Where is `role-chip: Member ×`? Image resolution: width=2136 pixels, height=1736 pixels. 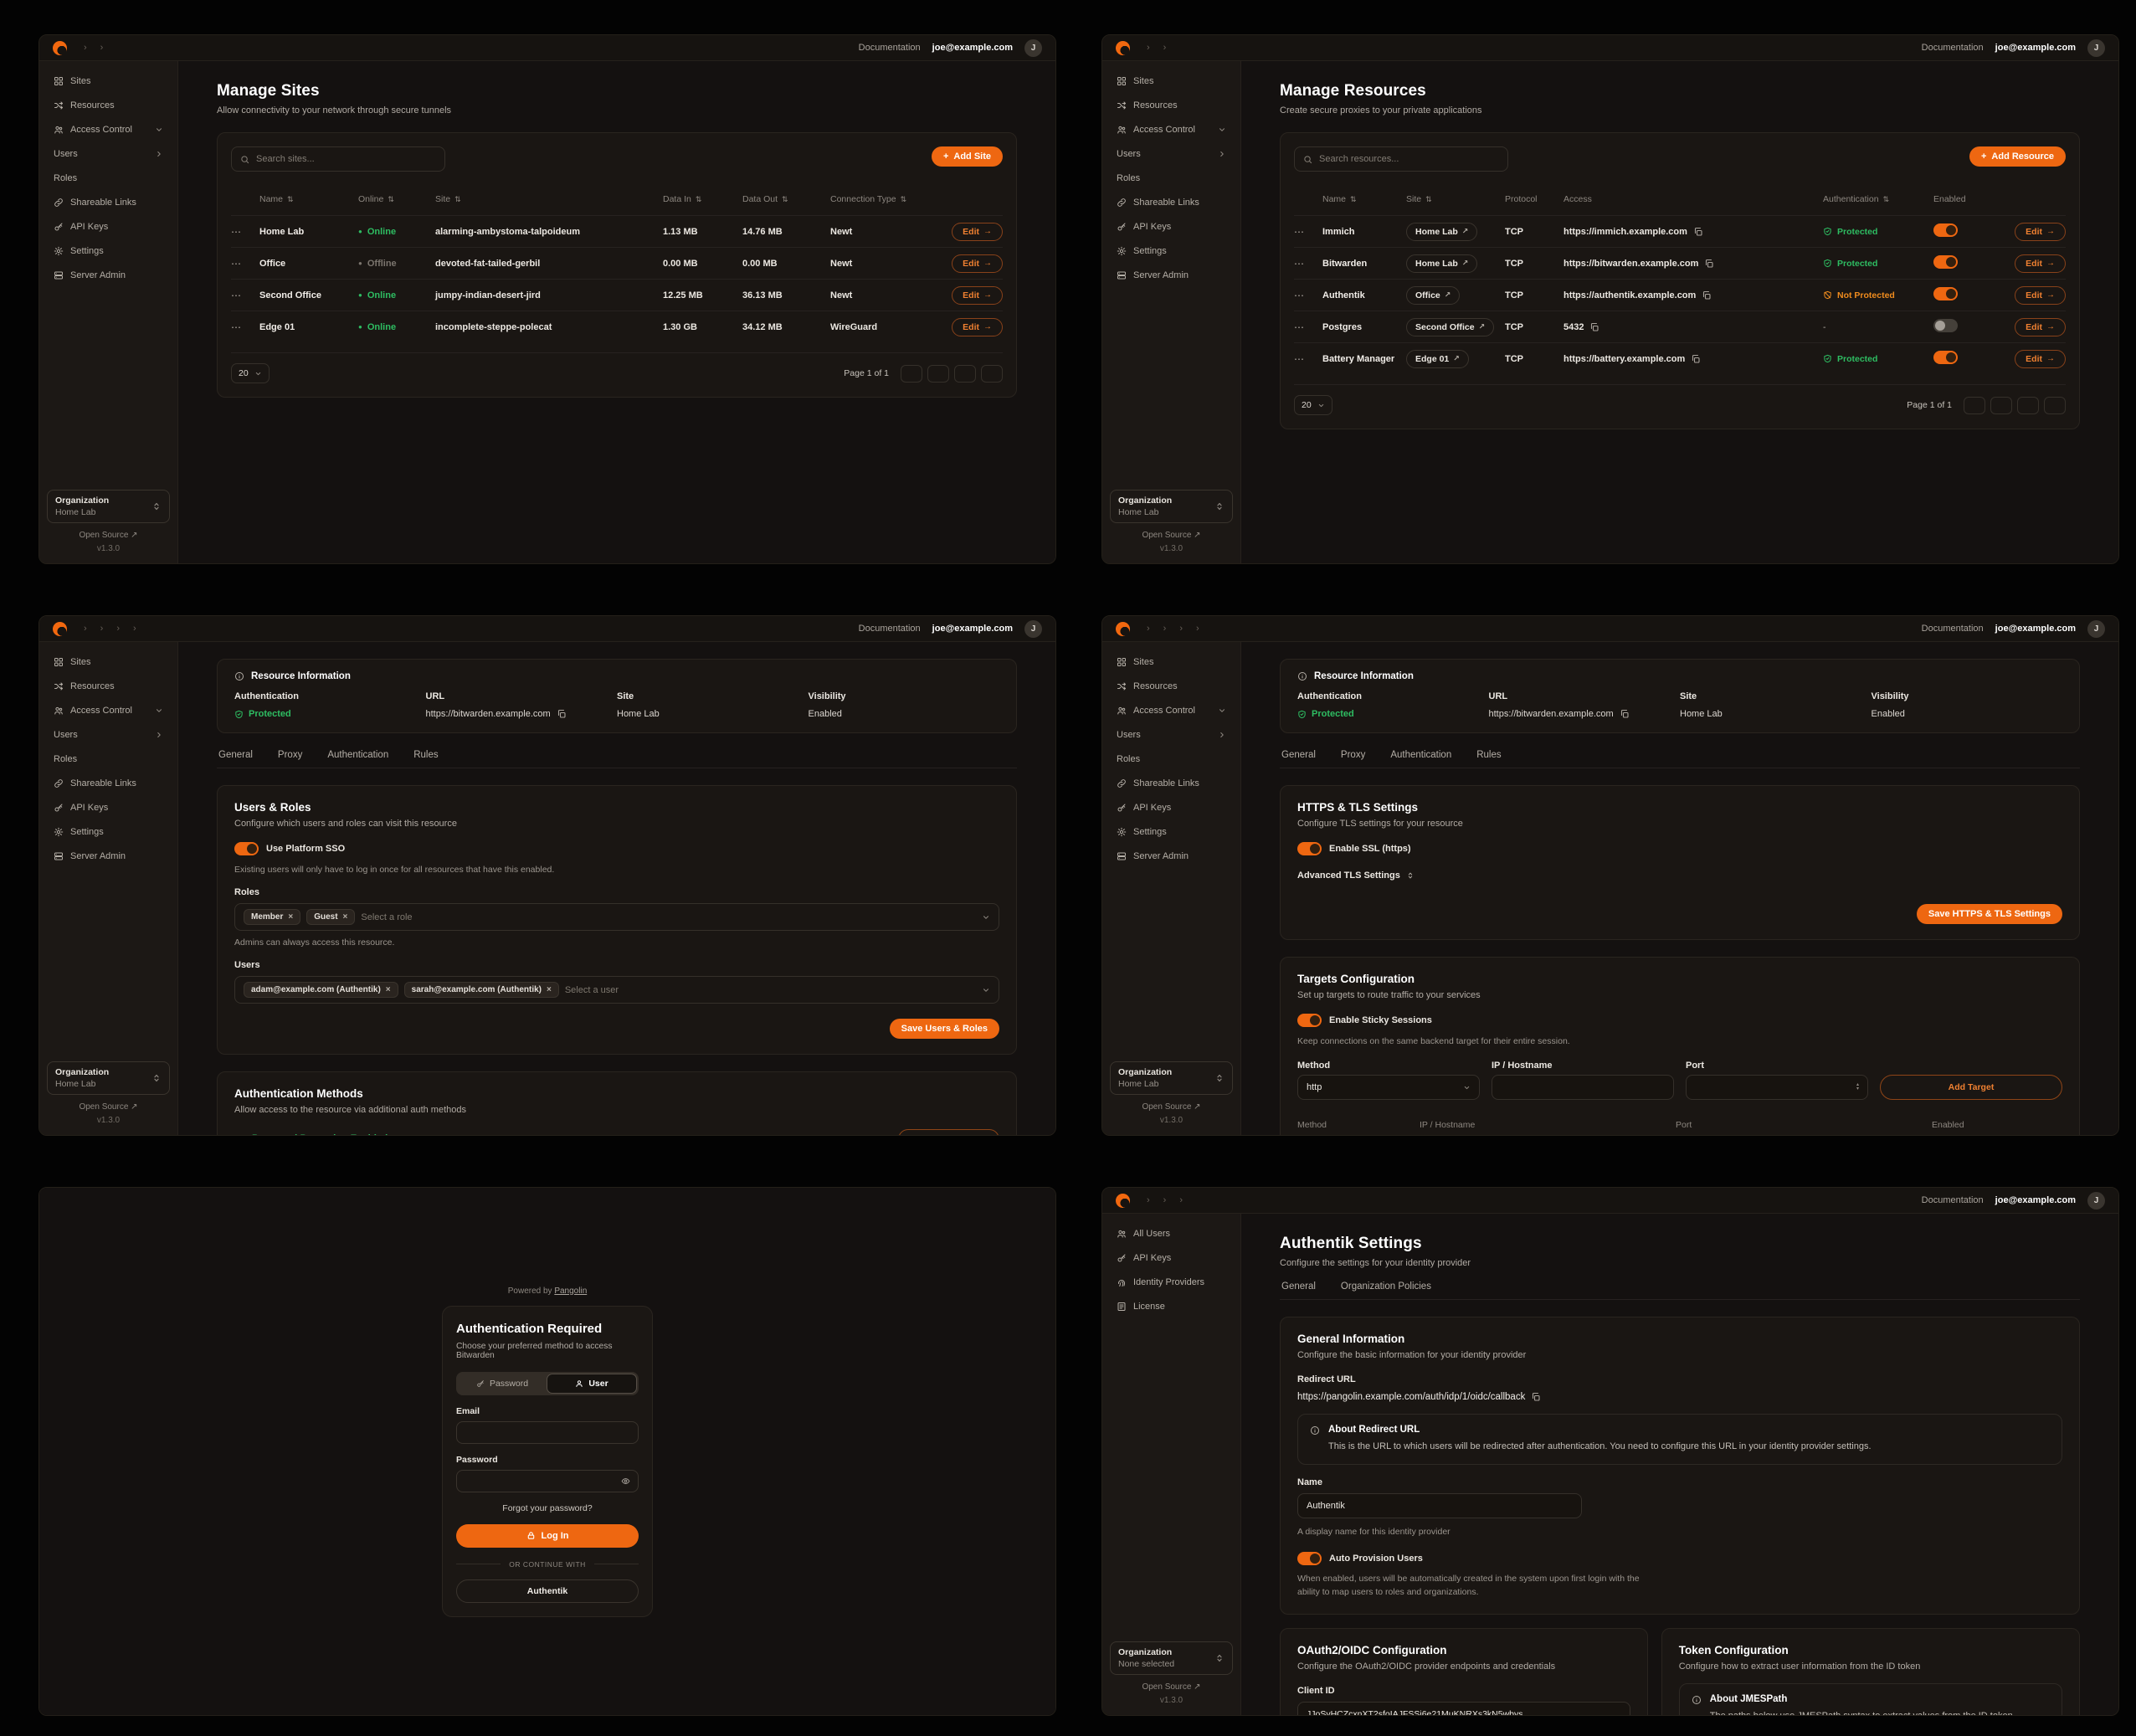
role-chip: Member × is located at coordinates (272, 917).